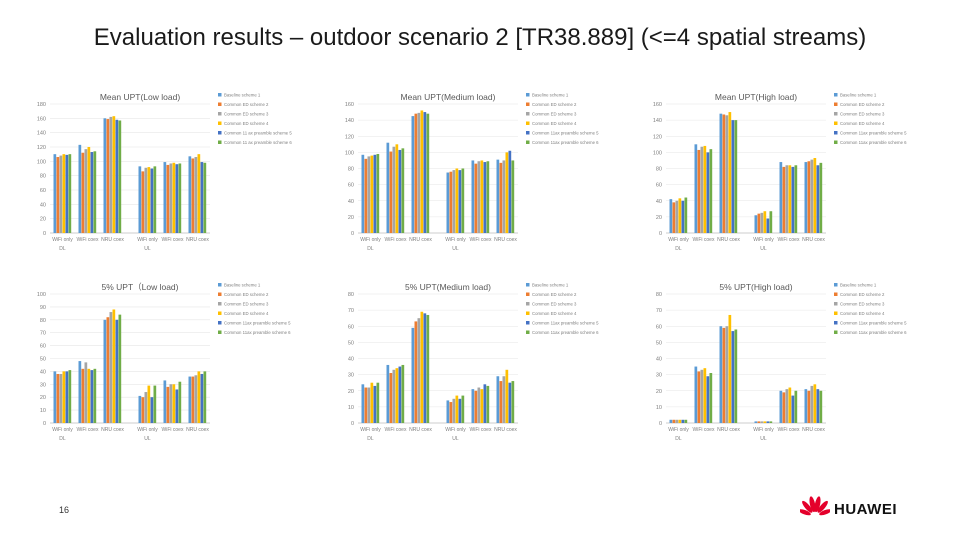 The width and height of the screenshot is (960, 540). Describe the element at coordinates (678, 439) in the screenshot. I see `group-label: DL` at that location.